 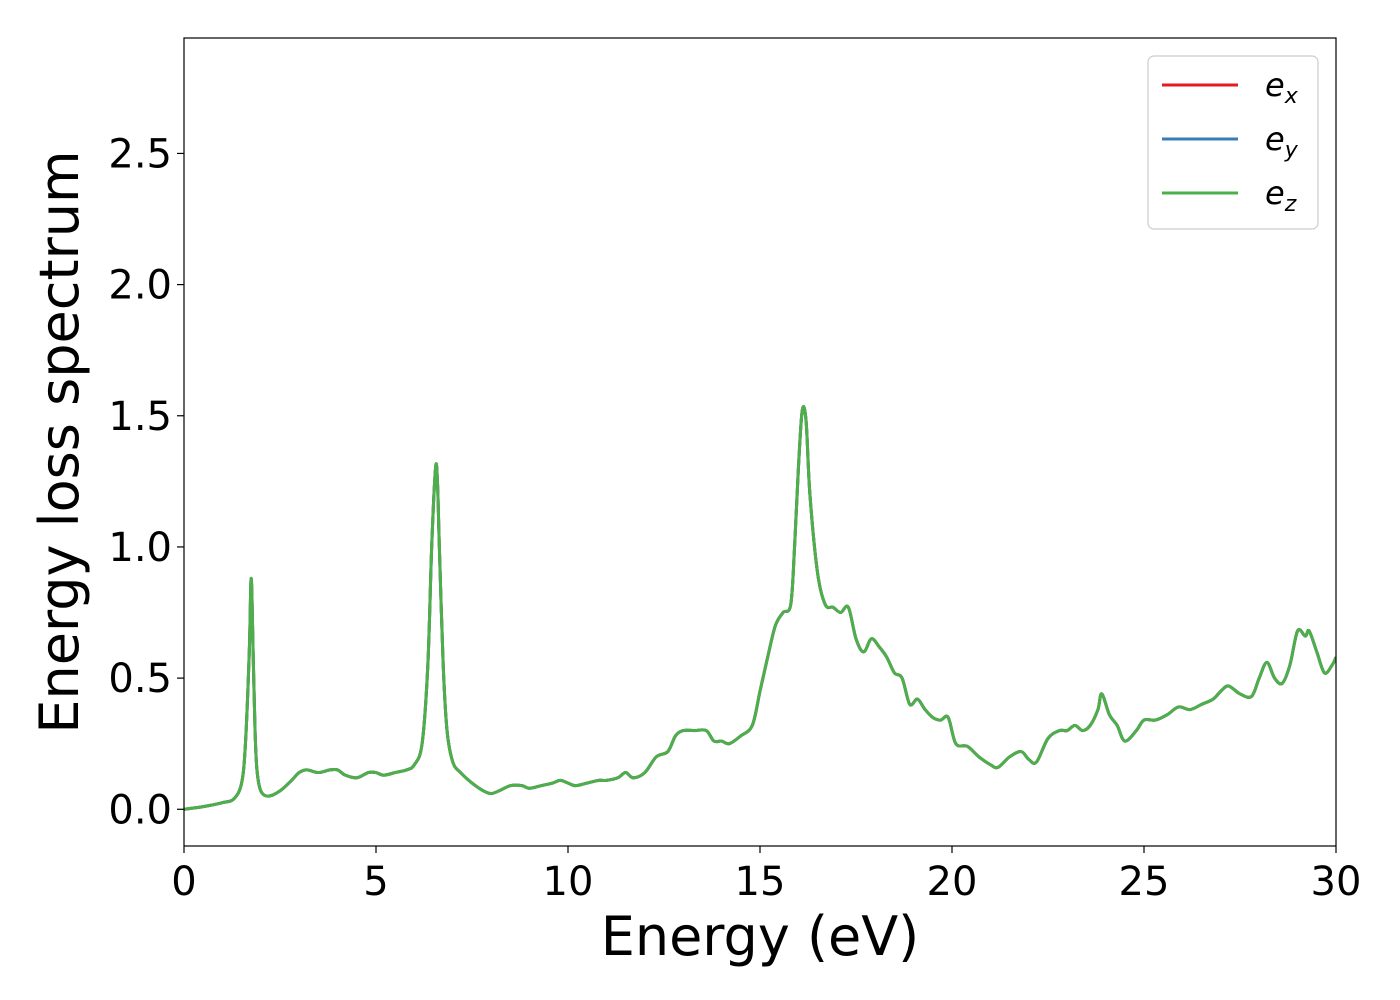 I want to click on x-axis: 0 5 10 15 20 25 30, so click(x=766, y=875).